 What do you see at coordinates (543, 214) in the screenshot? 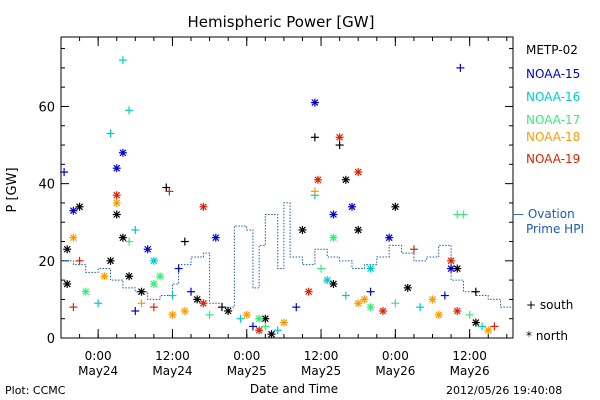
I see `legend-ovation-line1: — Ovation` at bounding box center [543, 214].